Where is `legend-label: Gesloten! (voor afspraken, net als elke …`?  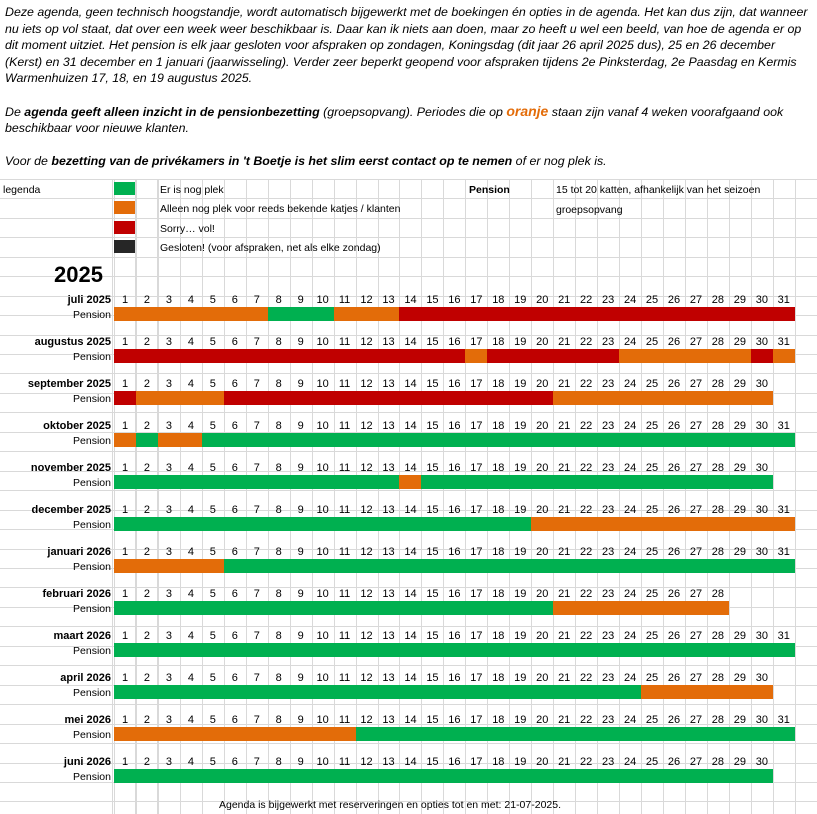 legend-label: Gesloten! (voor afspraken, net als elke … is located at coordinates (270, 248).